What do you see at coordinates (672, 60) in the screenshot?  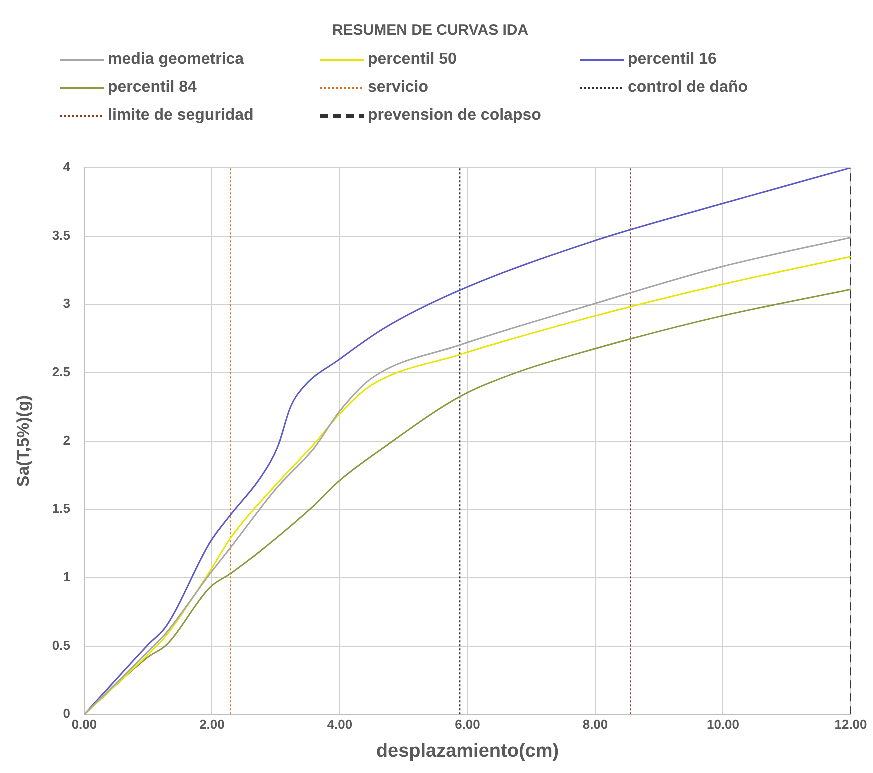 I see `legend-label: percentil 16` at bounding box center [672, 60].